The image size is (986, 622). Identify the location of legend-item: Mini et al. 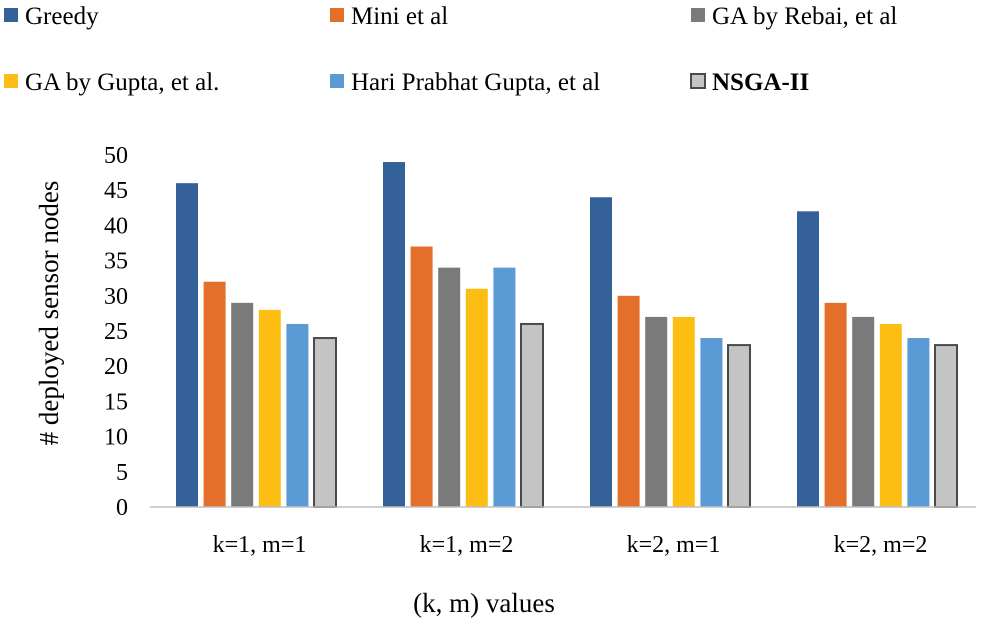
(389, 16).